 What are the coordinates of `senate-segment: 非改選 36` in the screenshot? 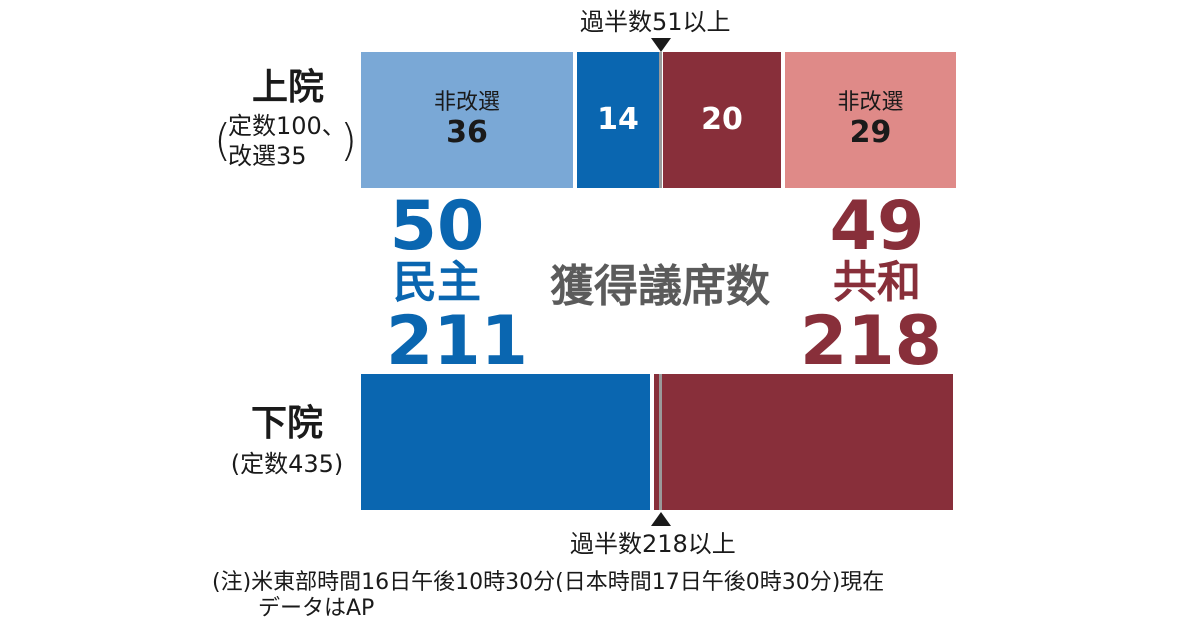 It's located at (467, 120).